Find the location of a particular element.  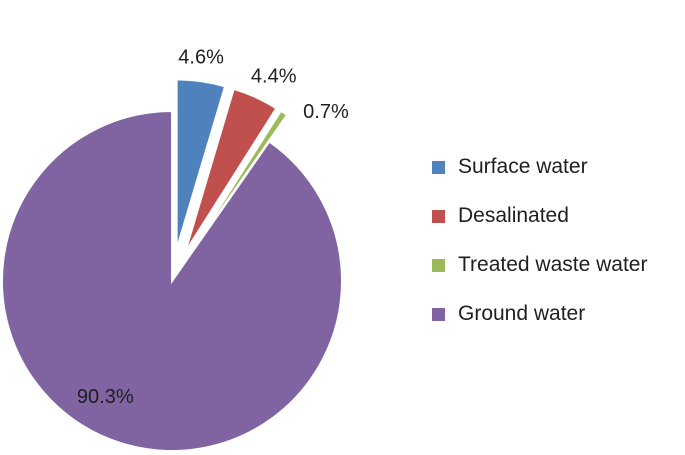

legend-item-ground-water: Ground water is located at coordinates (557, 314).